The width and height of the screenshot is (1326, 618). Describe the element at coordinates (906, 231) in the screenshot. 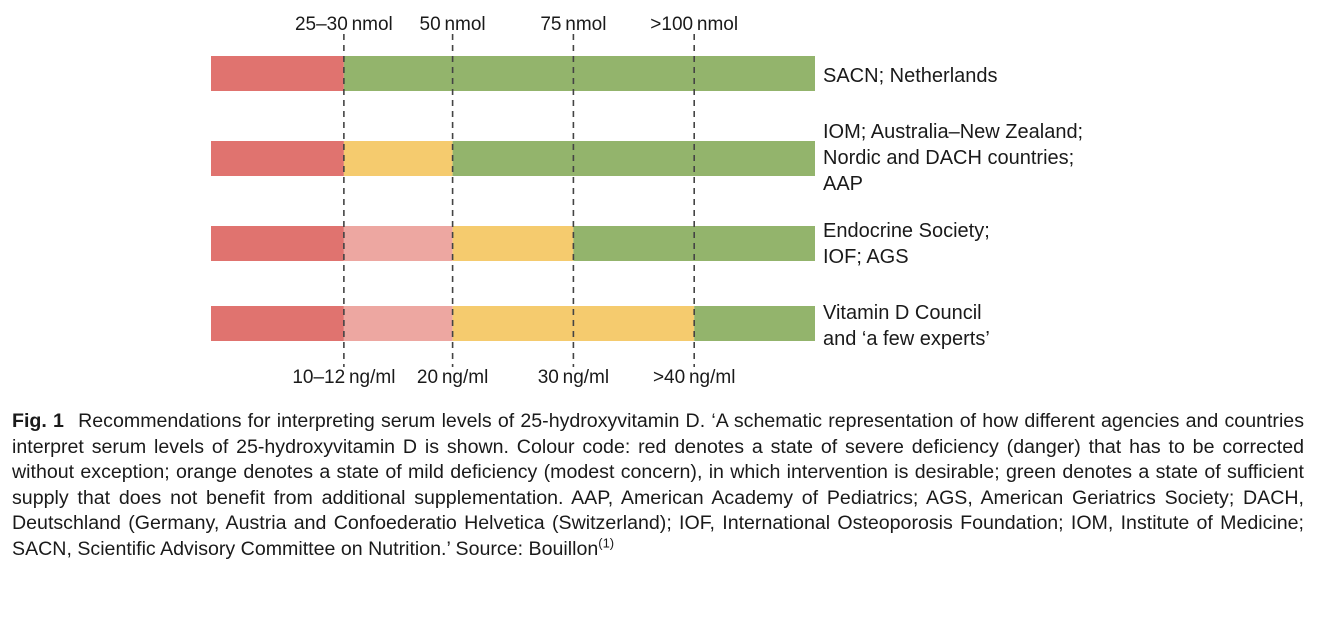

I see `row-label-line: Endocrine Society;` at that location.